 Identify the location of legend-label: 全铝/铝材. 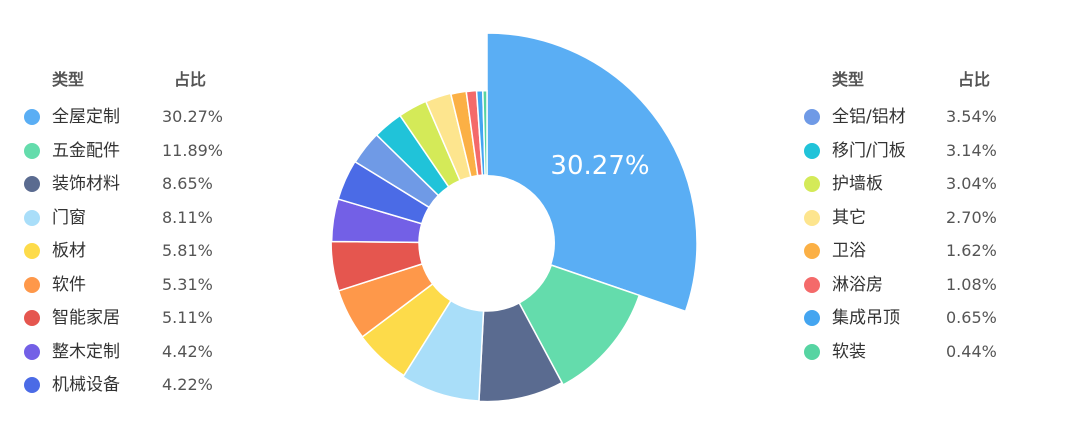
(869, 117).